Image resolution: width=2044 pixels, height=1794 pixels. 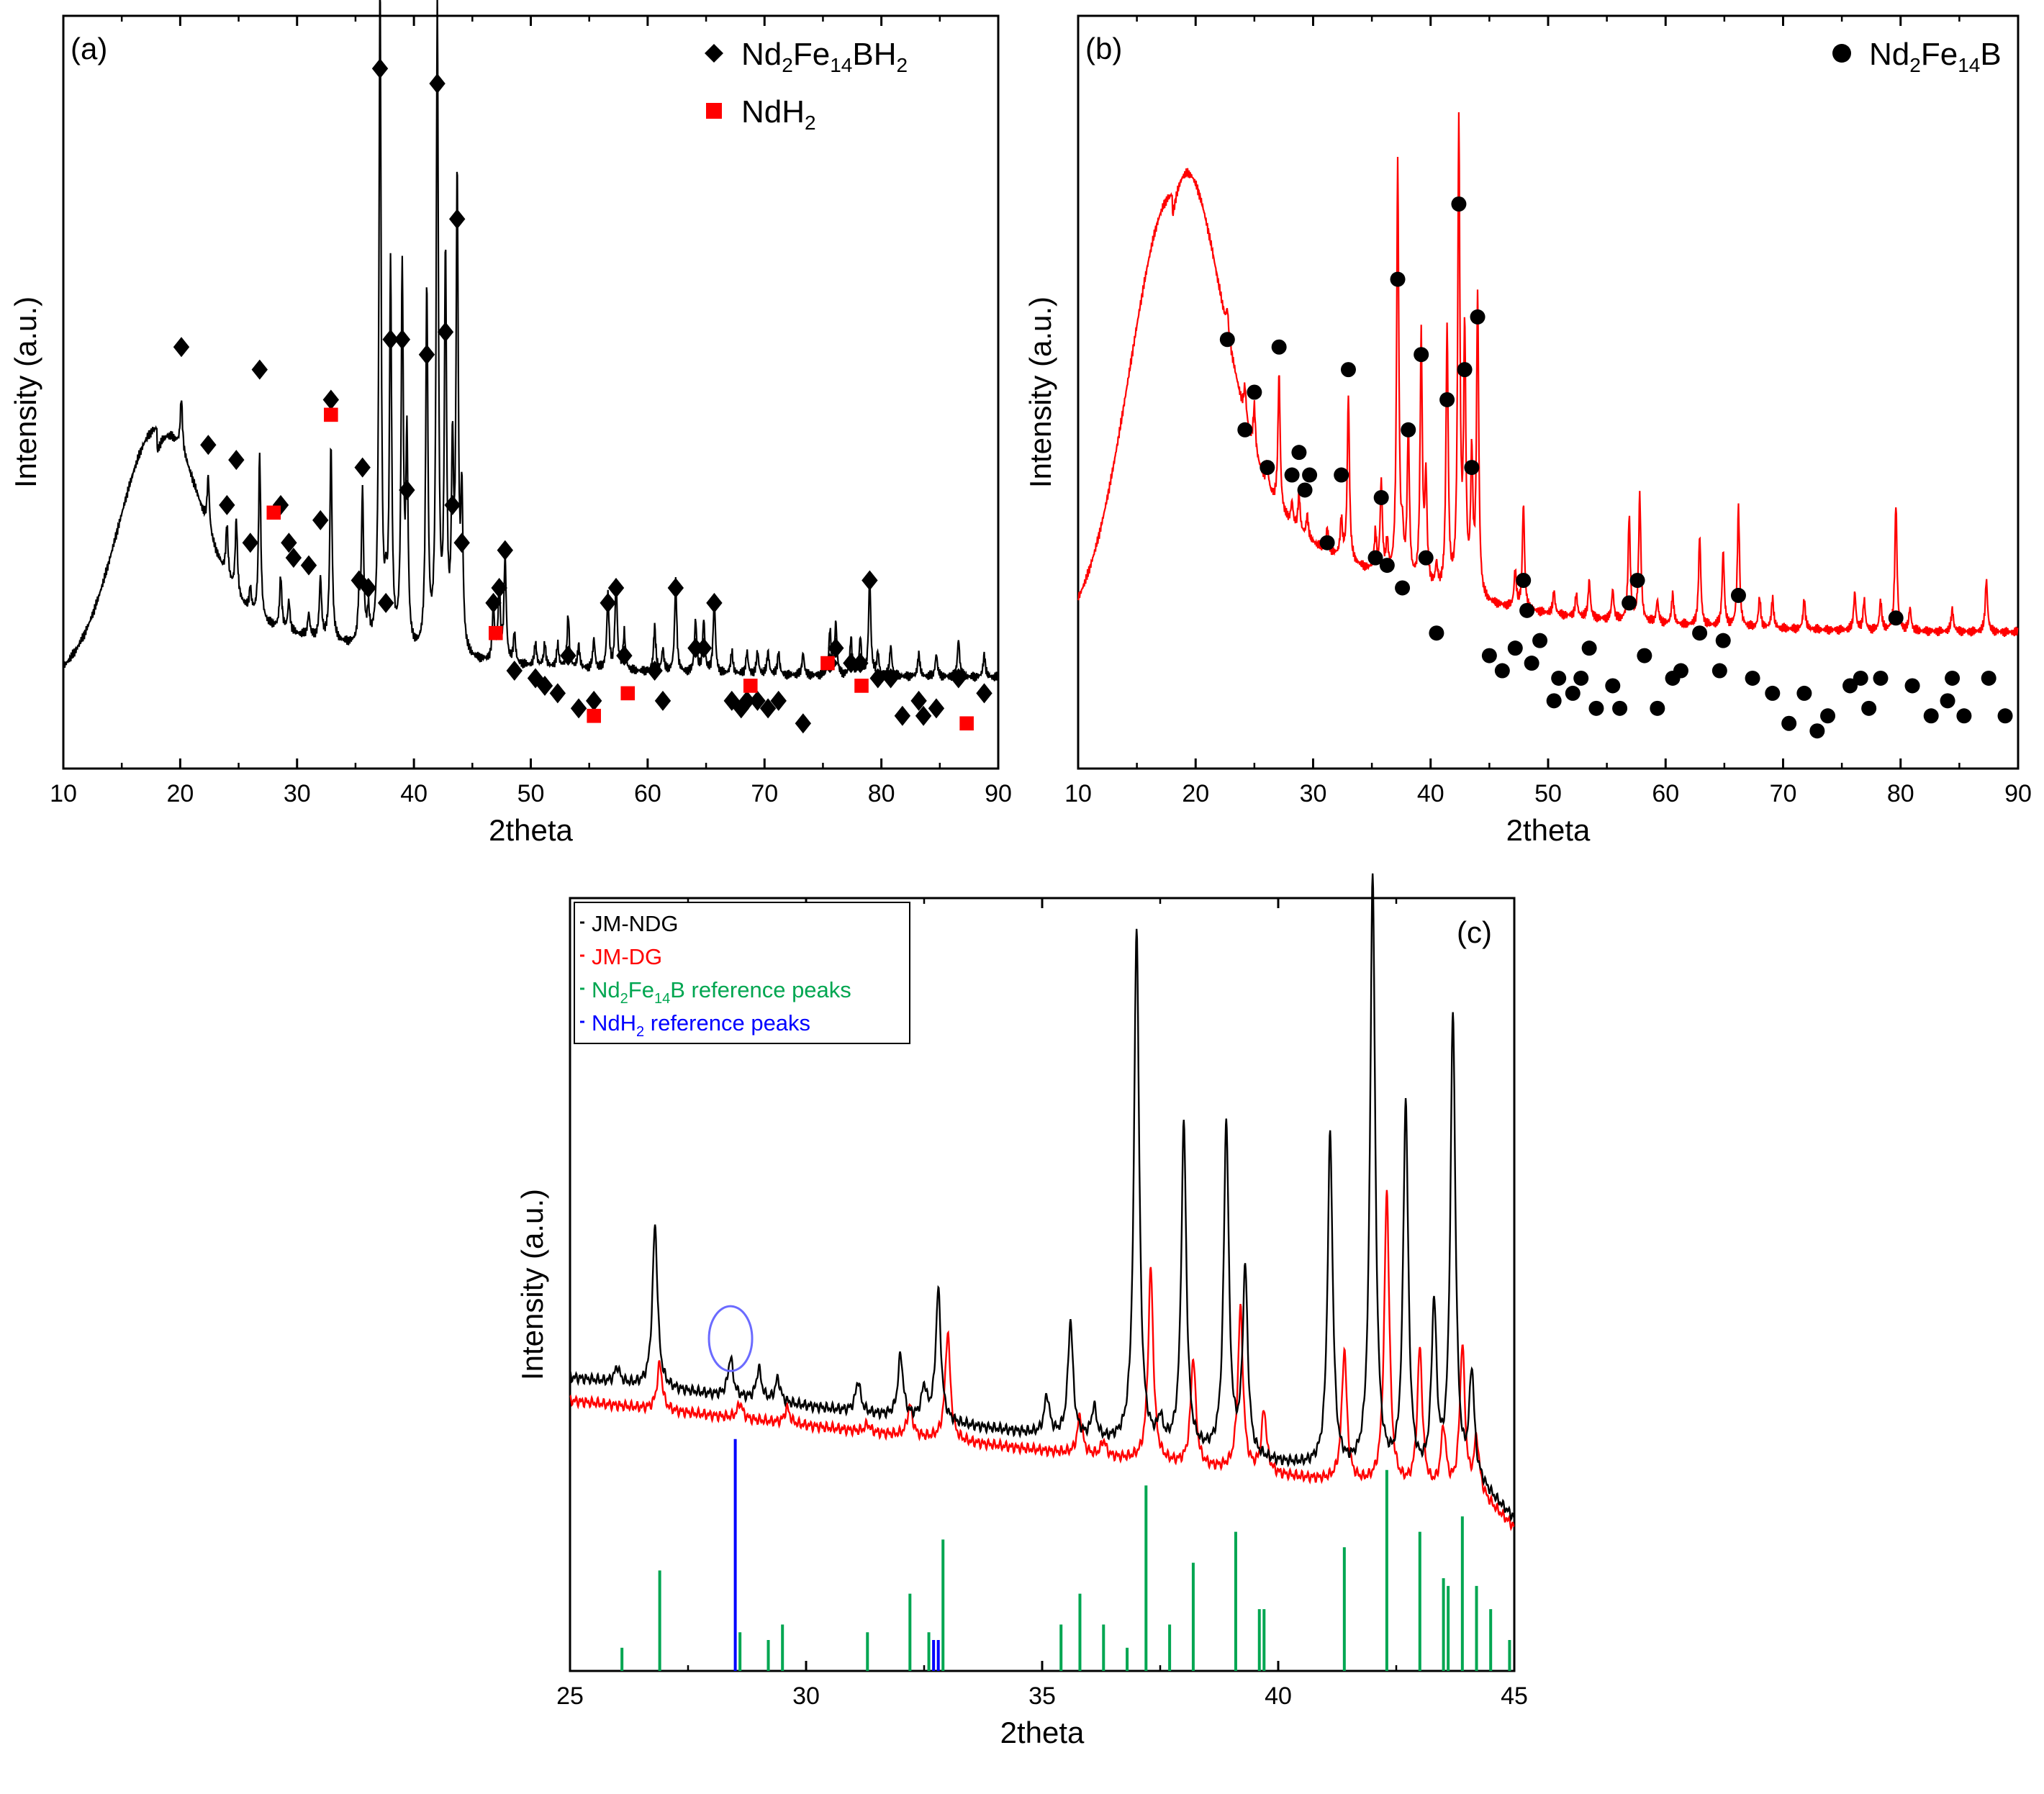 I want to click on x-tick-label: 90, so click(x=2018, y=793).